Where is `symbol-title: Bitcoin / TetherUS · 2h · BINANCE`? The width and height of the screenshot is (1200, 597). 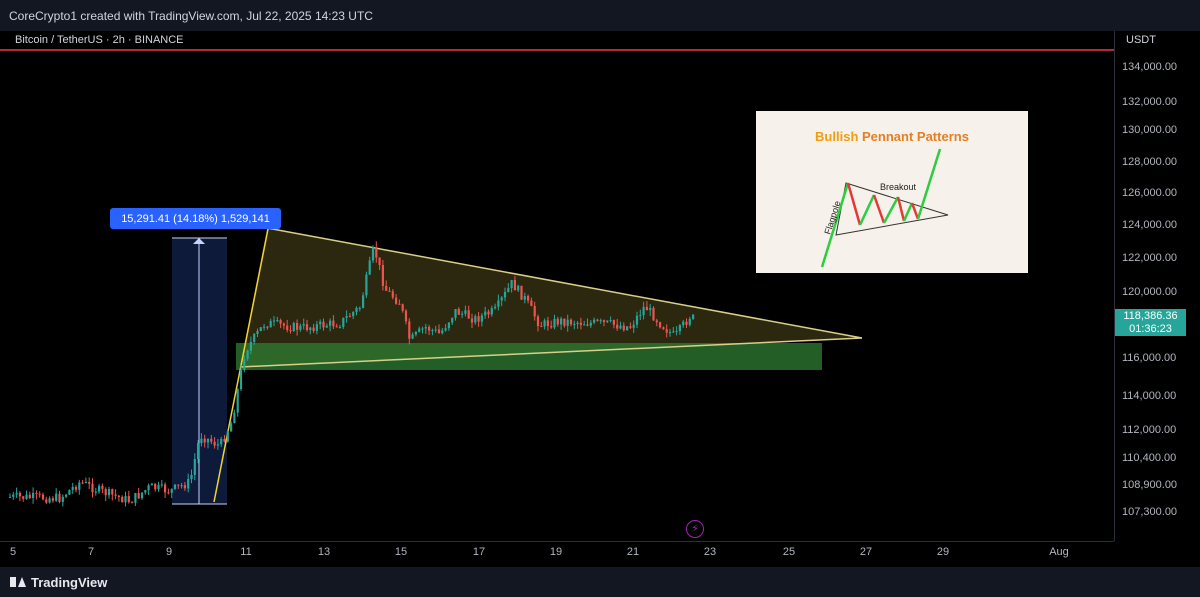 symbol-title: Bitcoin / TetherUS · 2h · BINANCE is located at coordinates (99, 40).